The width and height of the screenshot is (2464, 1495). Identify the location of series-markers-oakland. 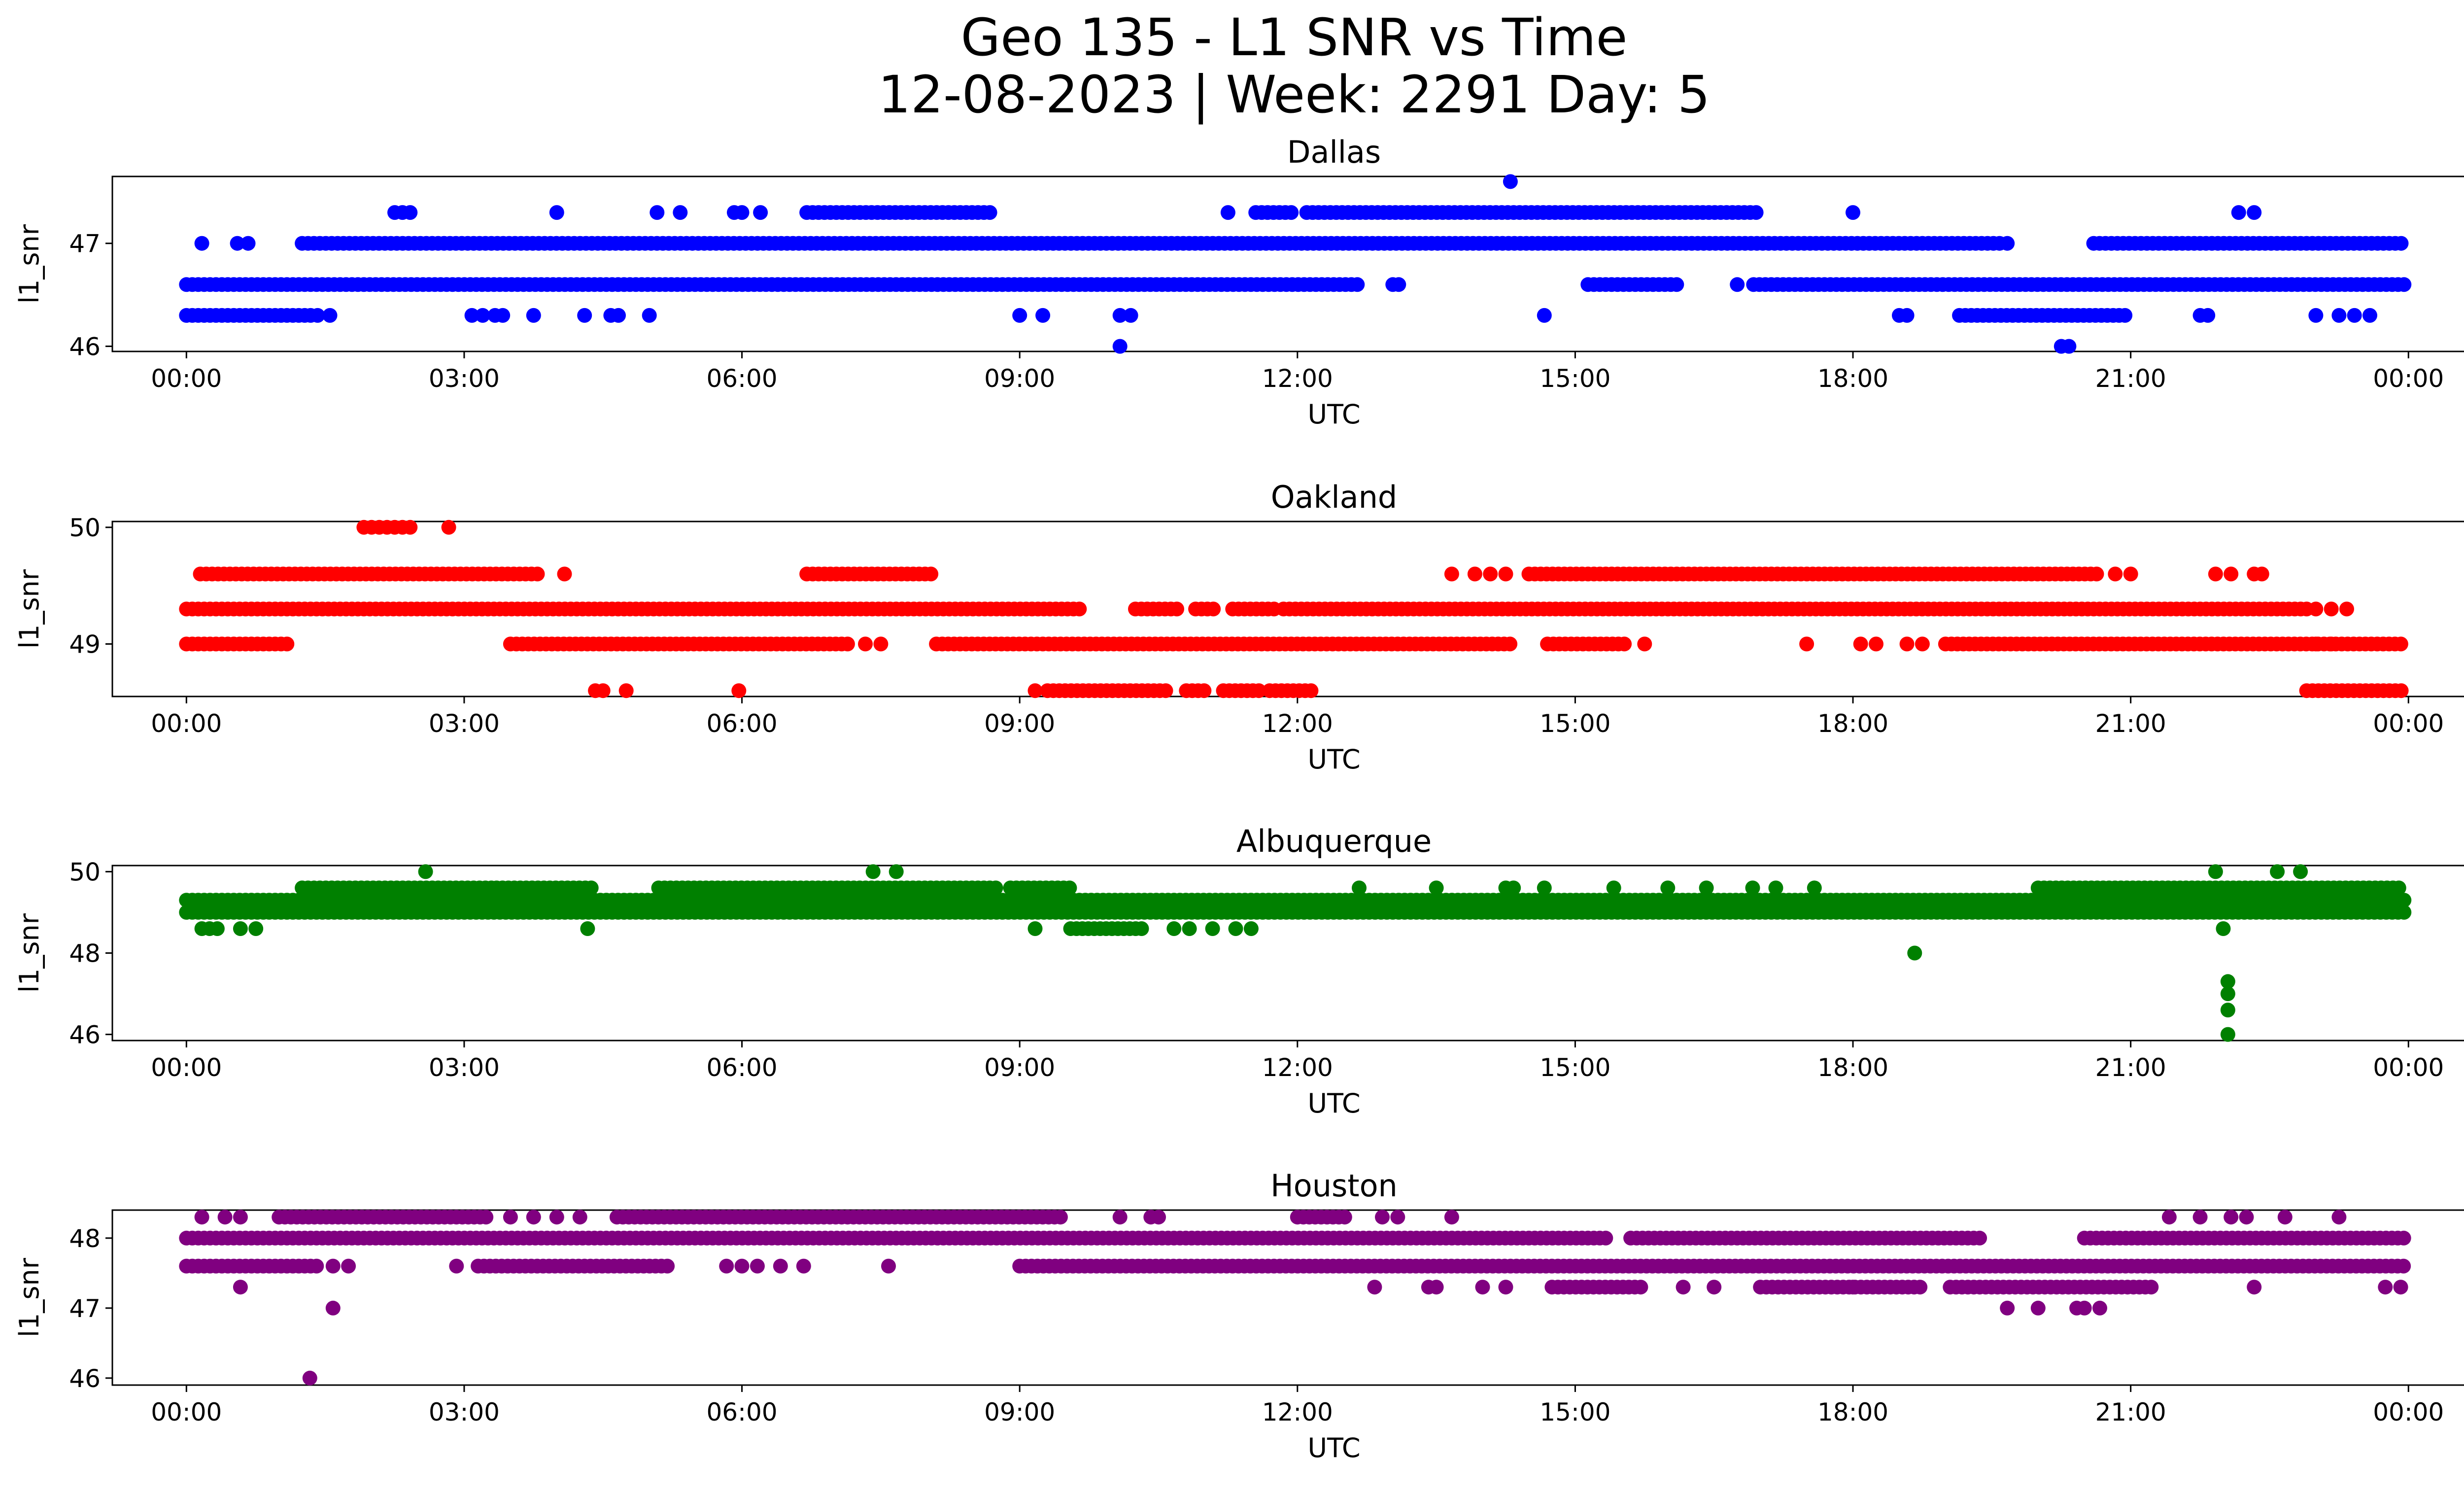
(1294, 609).